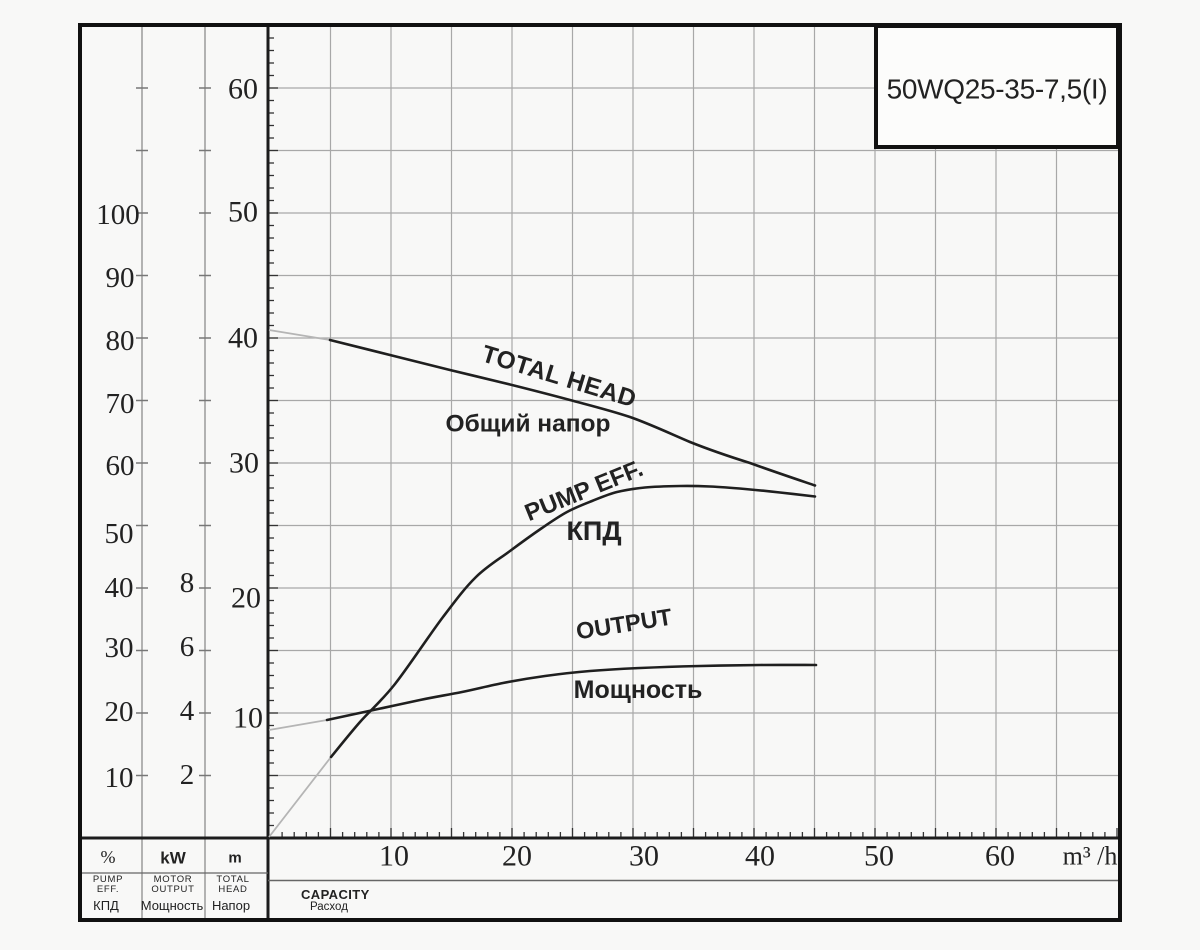  What do you see at coordinates (1090, 856) in the screenshot?
I see `svg-text: m³ /h` at bounding box center [1090, 856].